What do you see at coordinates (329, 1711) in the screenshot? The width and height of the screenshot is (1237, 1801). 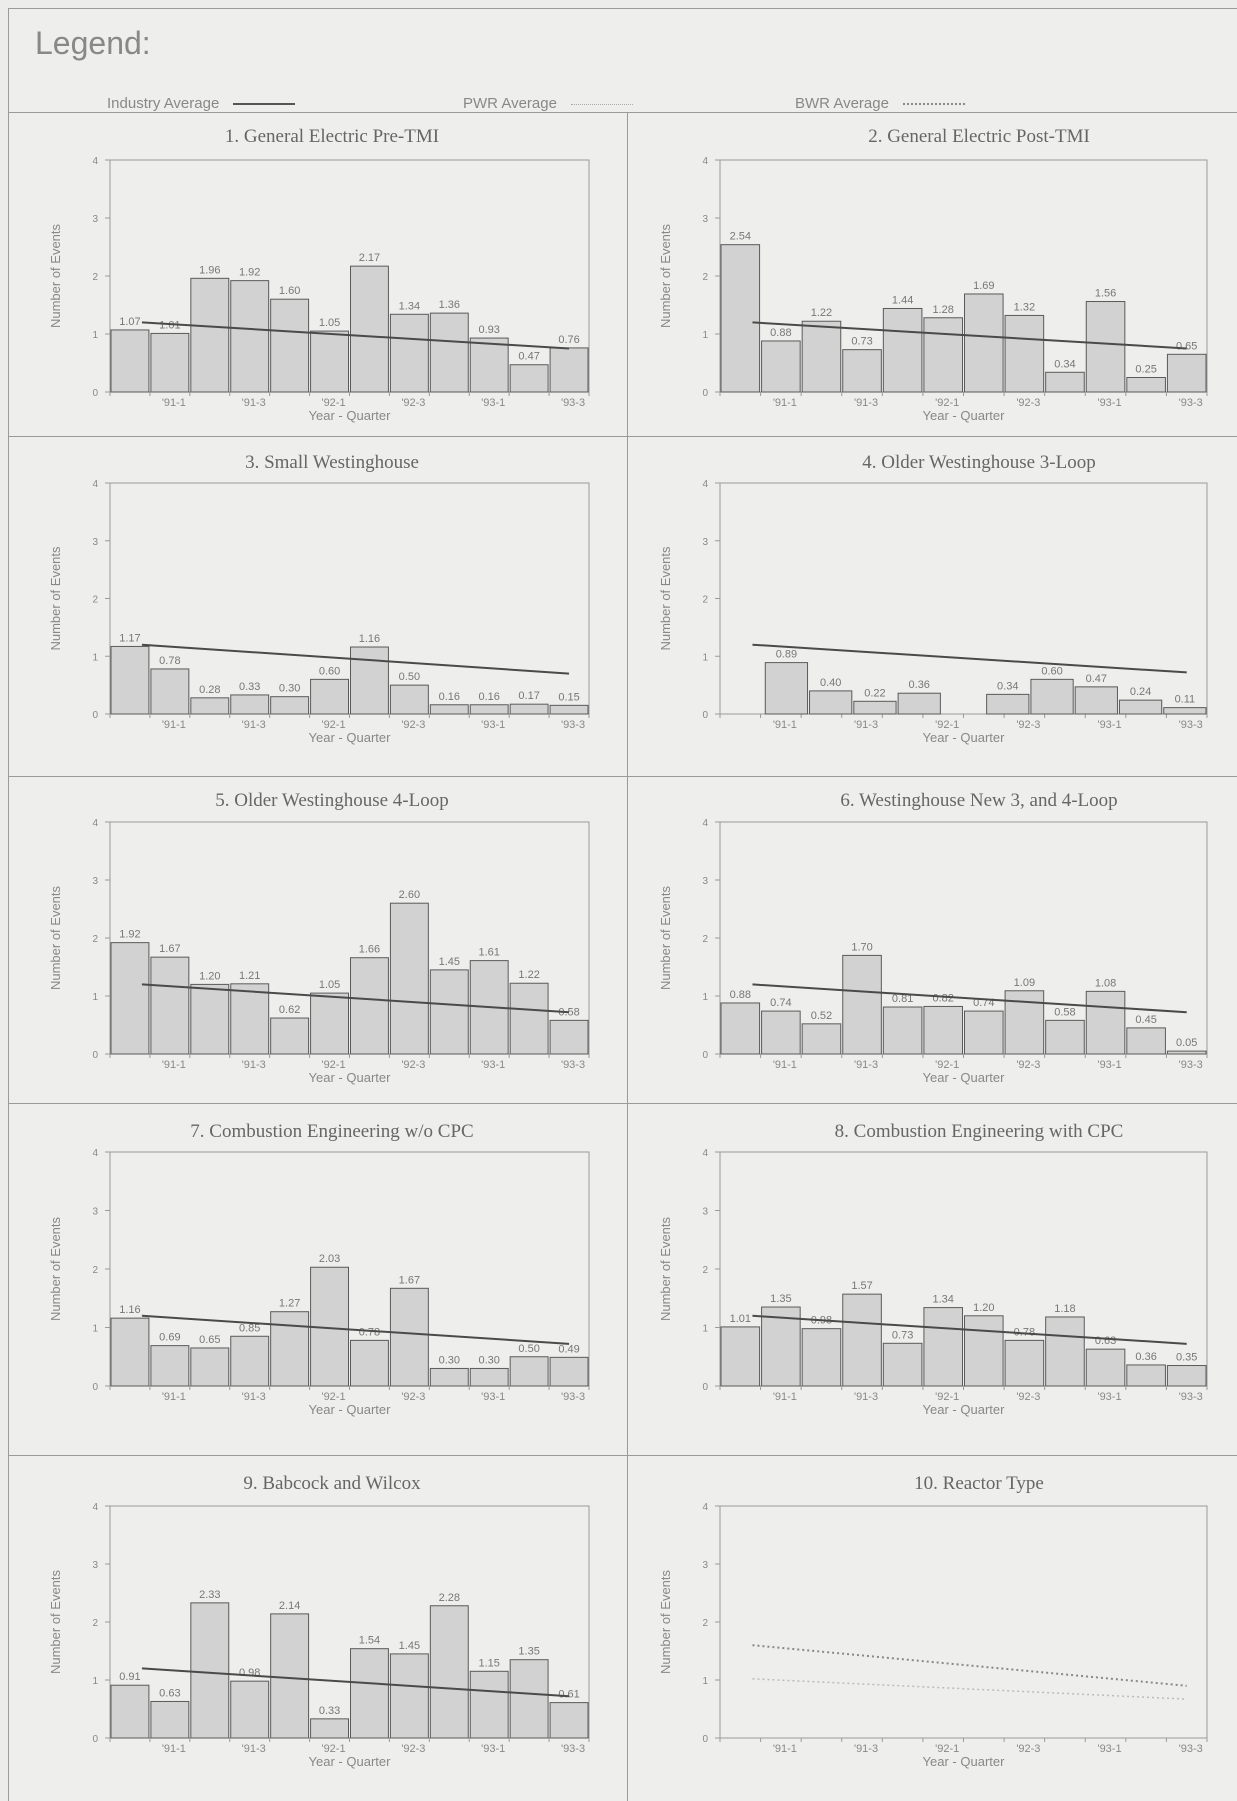 I see `bar-value-label: 0.33` at bounding box center [329, 1711].